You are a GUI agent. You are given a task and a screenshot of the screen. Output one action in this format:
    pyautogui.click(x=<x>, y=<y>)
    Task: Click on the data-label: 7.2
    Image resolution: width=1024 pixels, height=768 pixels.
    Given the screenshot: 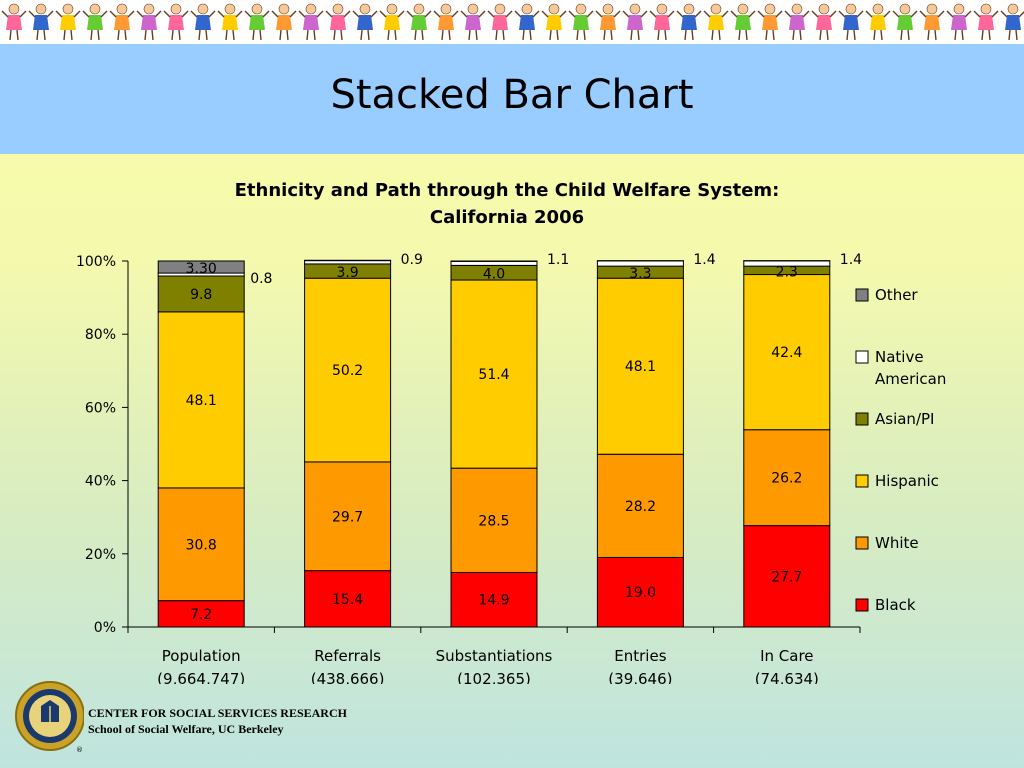 What is the action you would take?
    pyautogui.click(x=201, y=615)
    